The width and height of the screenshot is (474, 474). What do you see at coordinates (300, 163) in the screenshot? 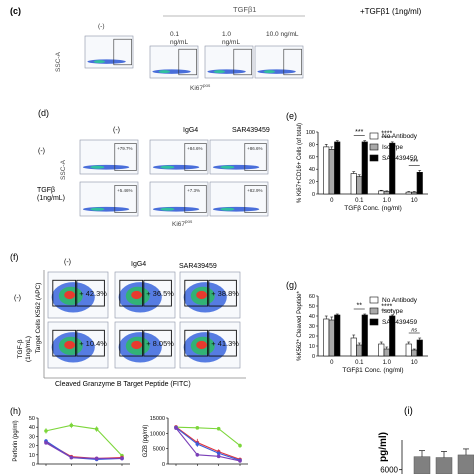
I see `chartE-ylabel: % Ki67+CD16+ Cells (of total)` at bounding box center [300, 163].